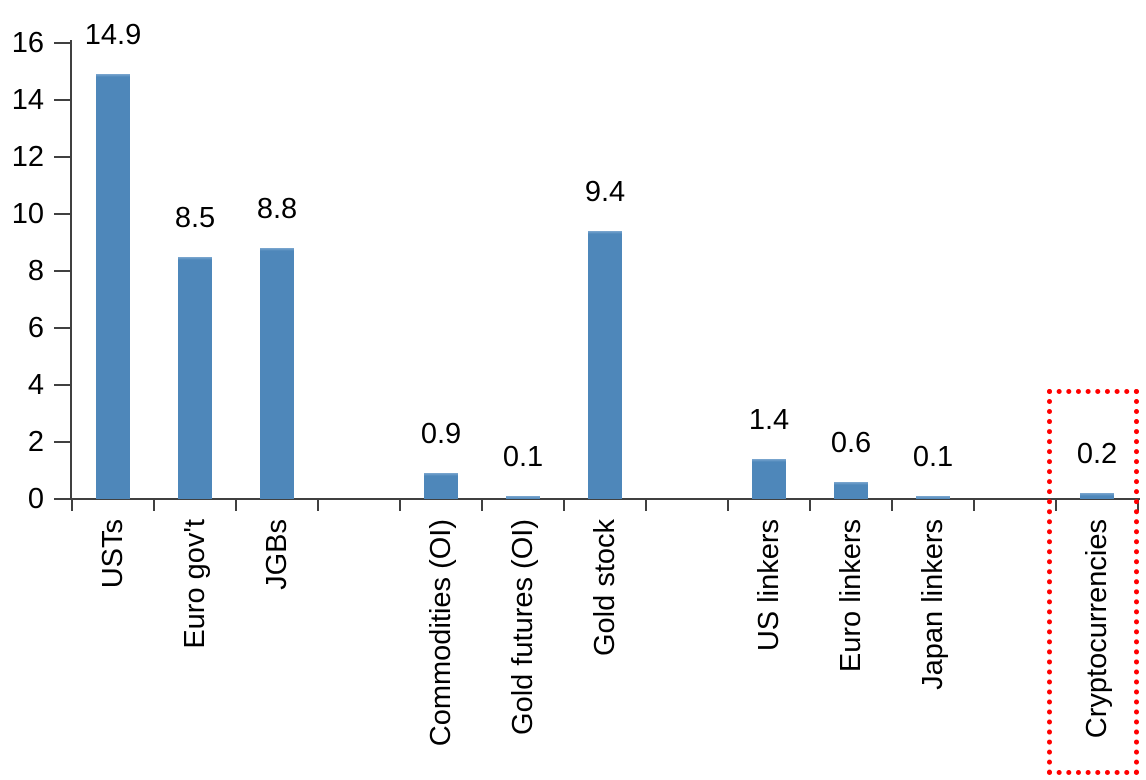 The width and height of the screenshot is (1146, 780). I want to click on category-label: Gold futures (OI), so click(523, 627).